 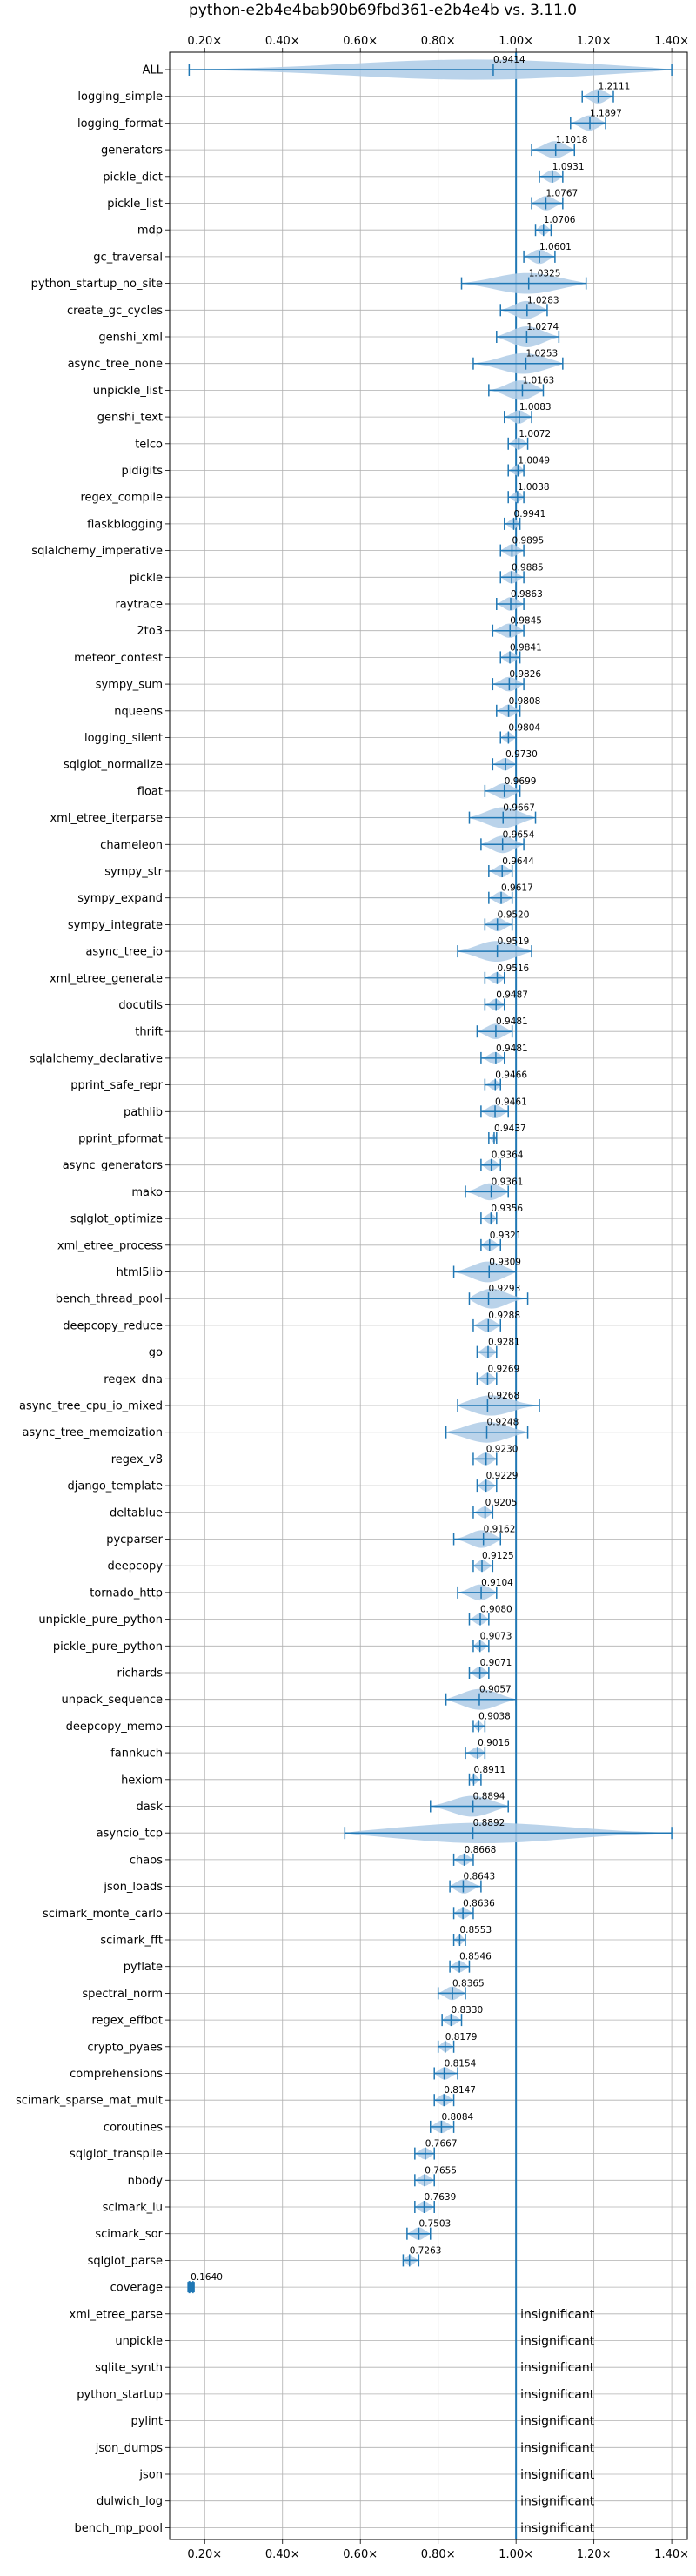 What do you see at coordinates (521, 781) in the screenshot?
I see `value-label: 0.9699` at bounding box center [521, 781].